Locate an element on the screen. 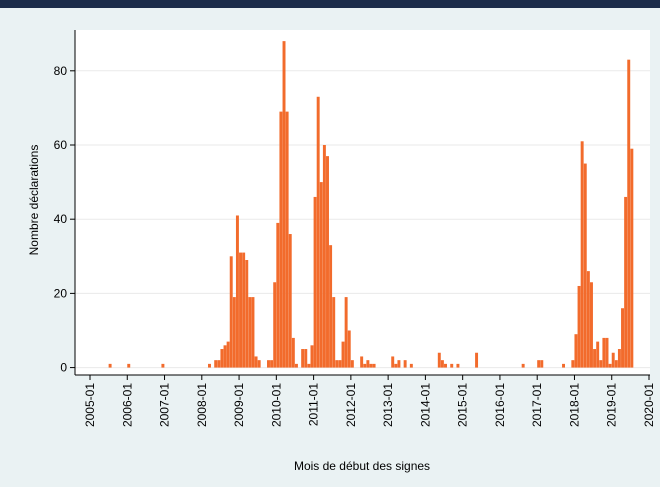  x-tick-label: 2010-01 is located at coordinates (276, 405).